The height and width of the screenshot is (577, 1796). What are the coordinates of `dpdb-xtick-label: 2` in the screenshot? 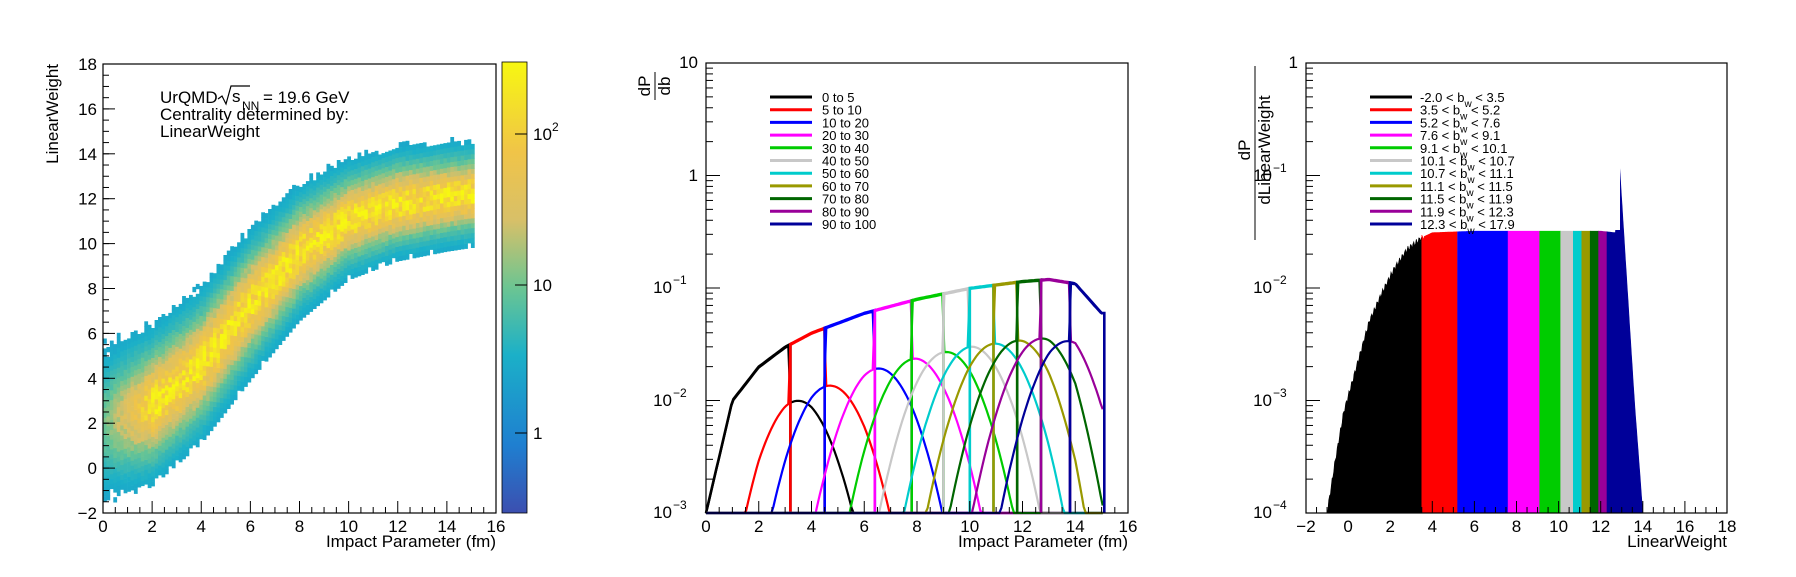 It's located at (758, 526).